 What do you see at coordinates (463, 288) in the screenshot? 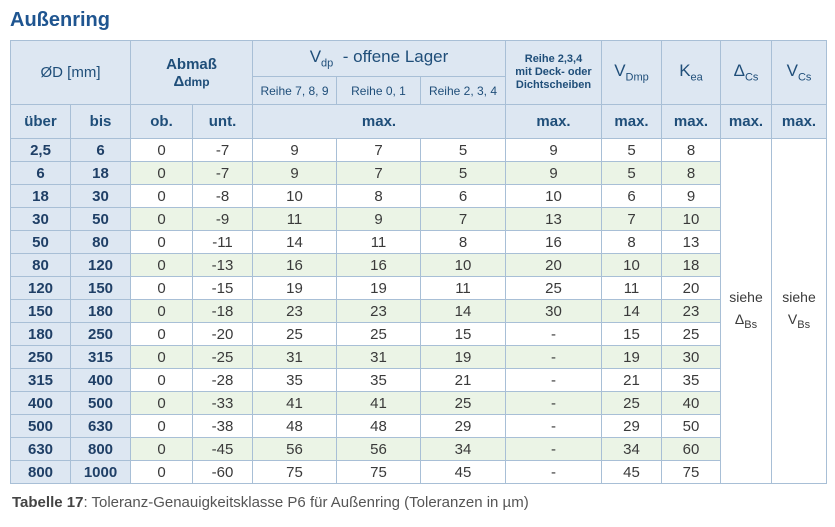
I see `table-cell: 11` at bounding box center [463, 288].